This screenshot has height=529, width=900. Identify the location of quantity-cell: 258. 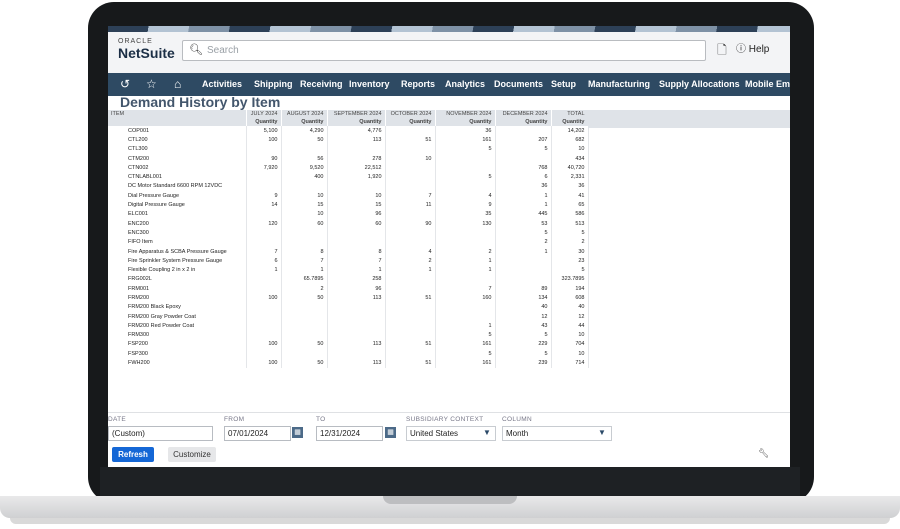
(356, 279).